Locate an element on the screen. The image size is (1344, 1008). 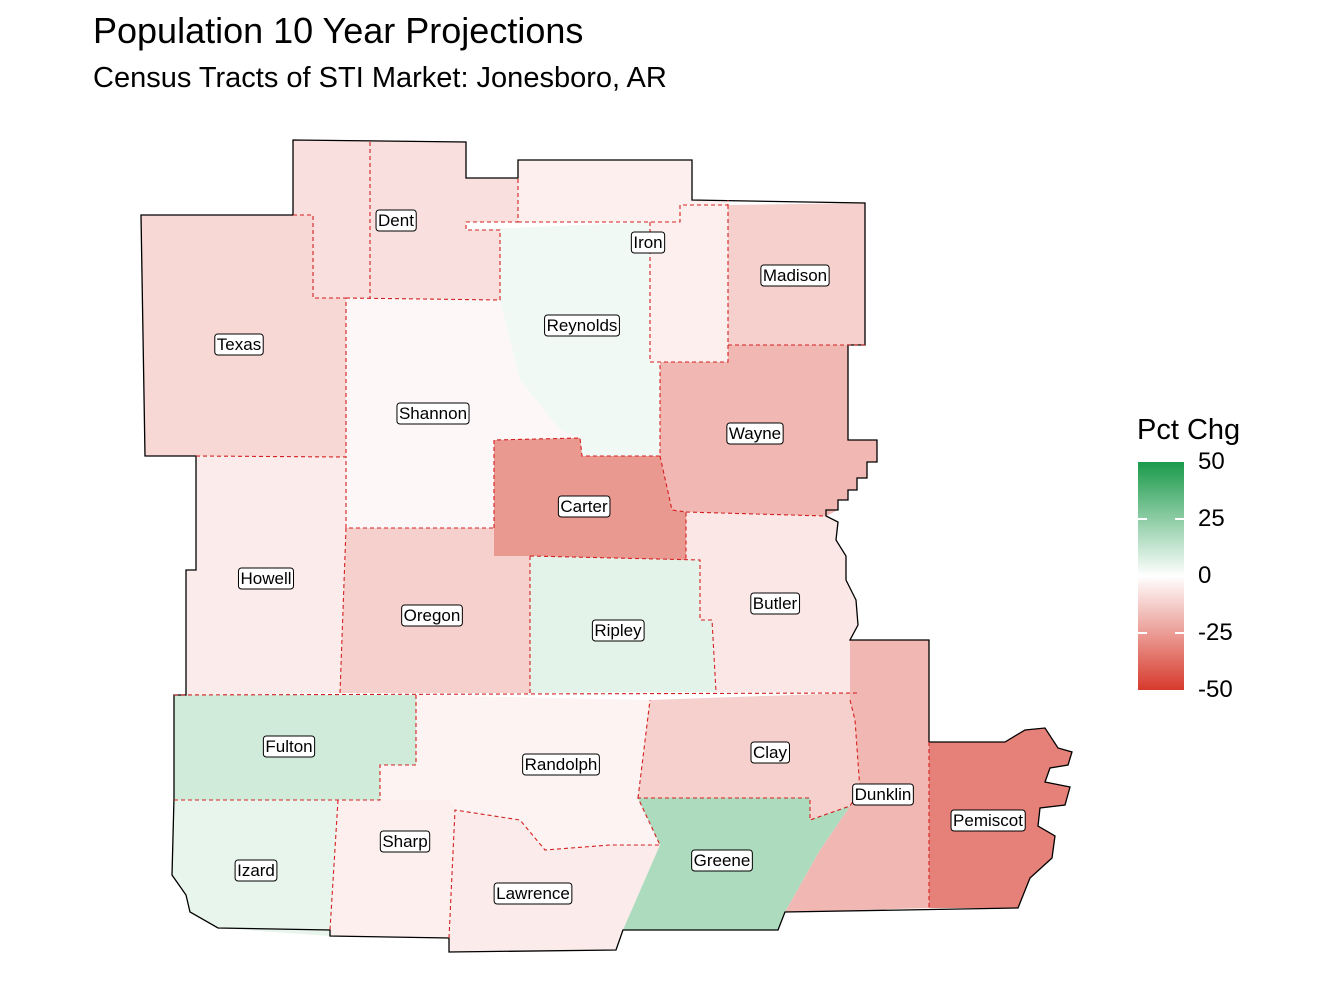
county-label-lawrence: Lawrence is located at coordinates (533, 893).